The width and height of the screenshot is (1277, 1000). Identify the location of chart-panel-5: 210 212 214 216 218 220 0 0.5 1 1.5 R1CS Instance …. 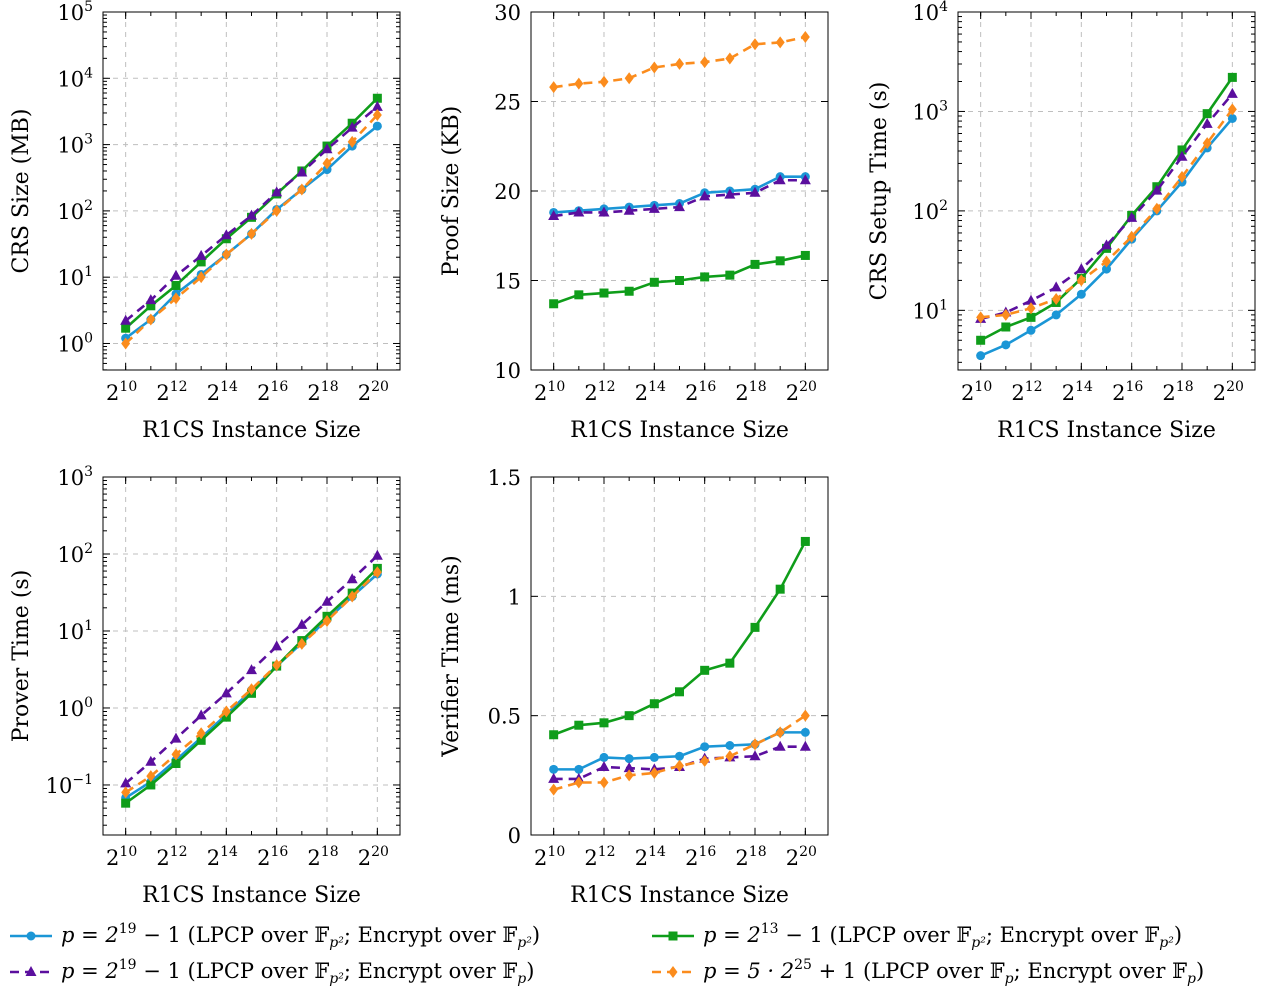
(634, 687).